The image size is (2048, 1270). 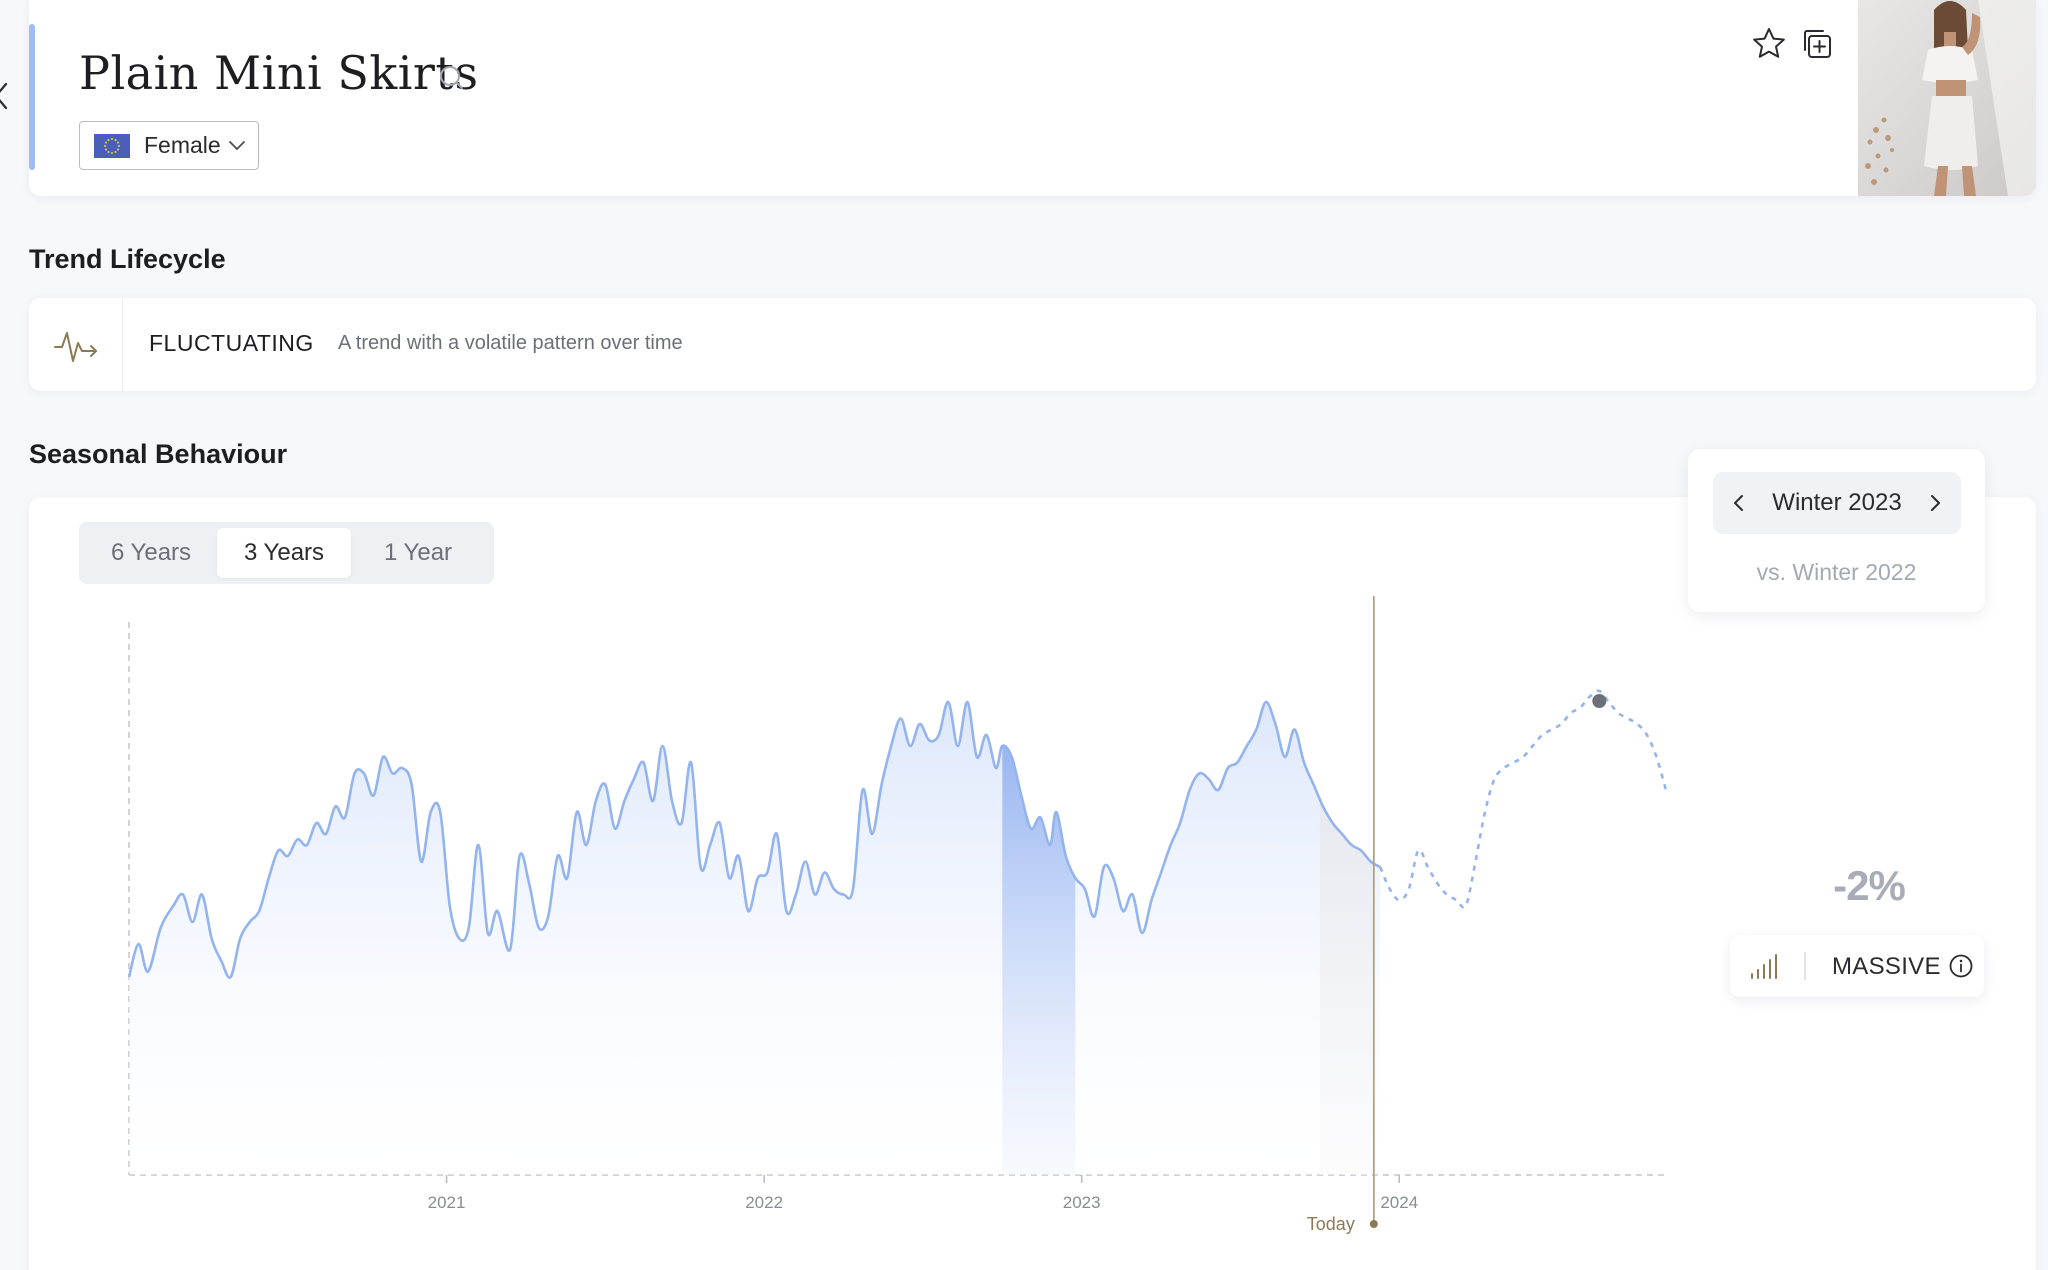 What do you see at coordinates (6, 96) in the screenshot?
I see `back-arrow-icon` at bounding box center [6, 96].